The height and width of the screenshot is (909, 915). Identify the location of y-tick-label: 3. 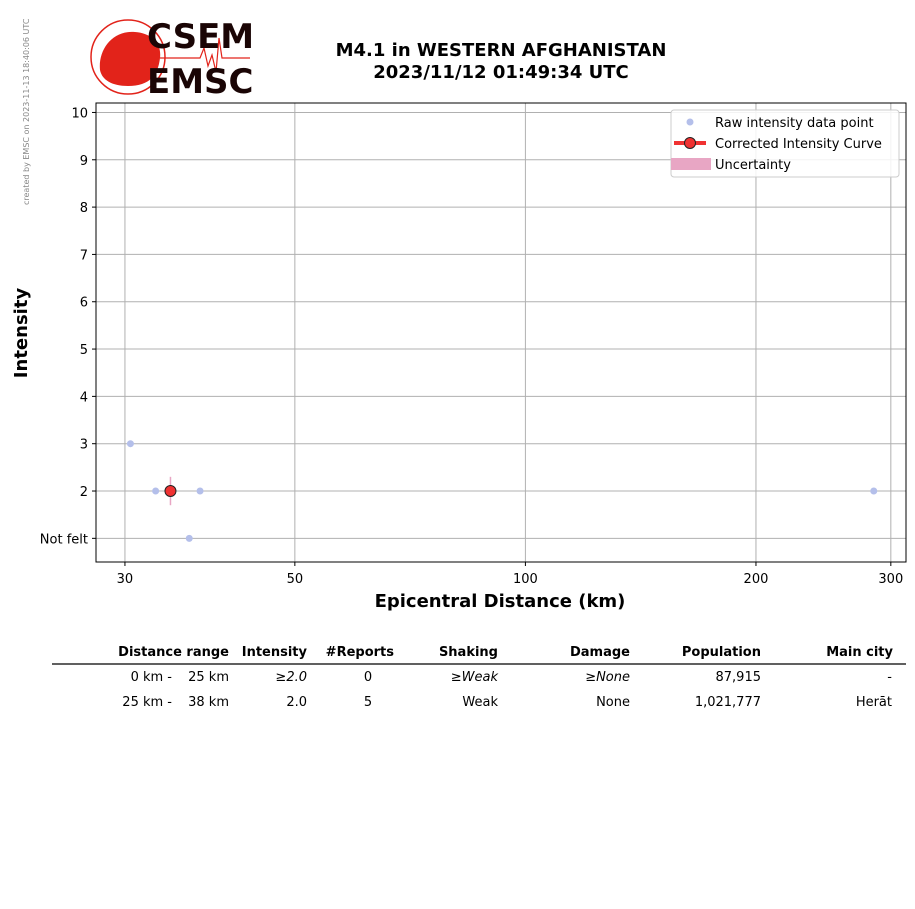
(84, 445).